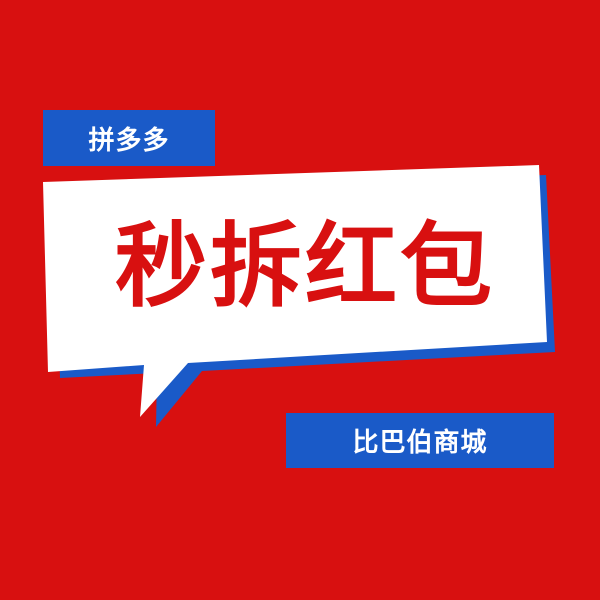 The image size is (600, 600). Describe the element at coordinates (420, 443) in the screenshot. I see `bottom-label-text: 比巴伯商城` at that location.